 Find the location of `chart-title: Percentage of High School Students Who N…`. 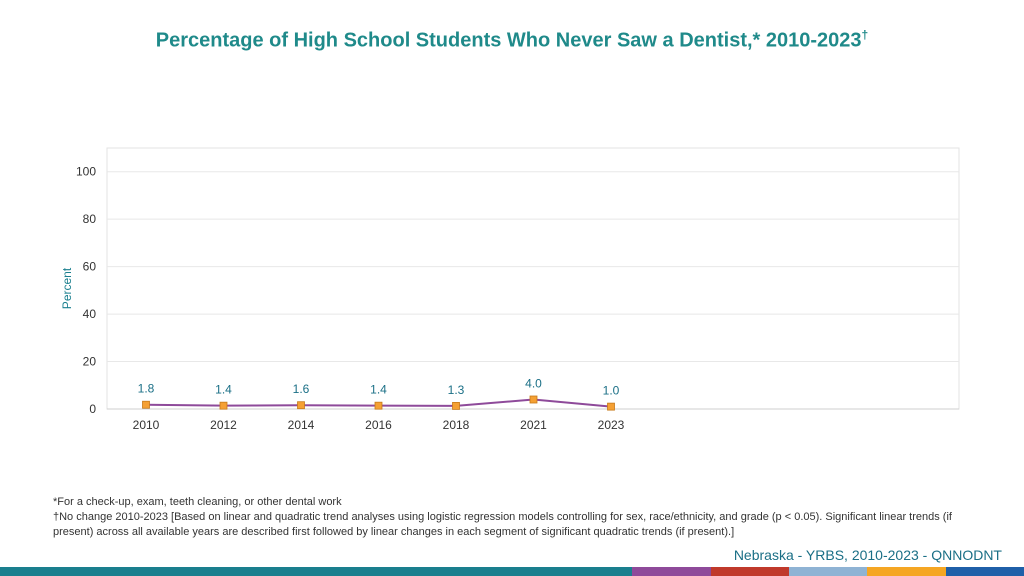

chart-title: Percentage of High School Students Who N… is located at coordinates (512, 40).